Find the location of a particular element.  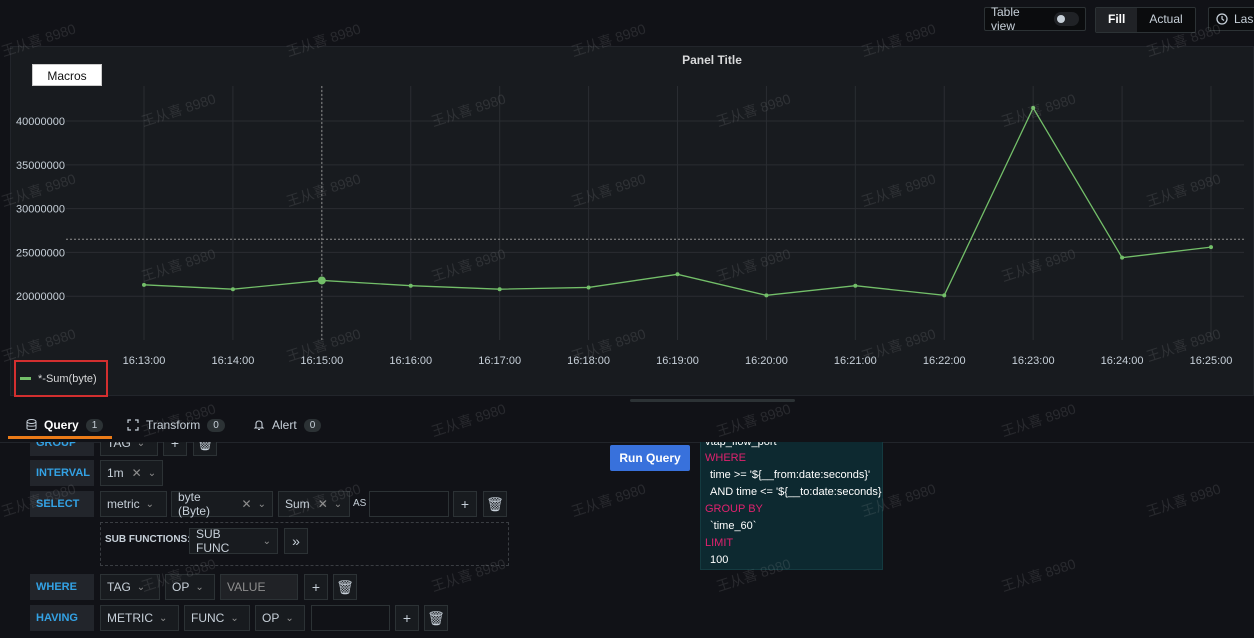

having-metric-select: METRIC ⌄ is located at coordinates (139, 618).